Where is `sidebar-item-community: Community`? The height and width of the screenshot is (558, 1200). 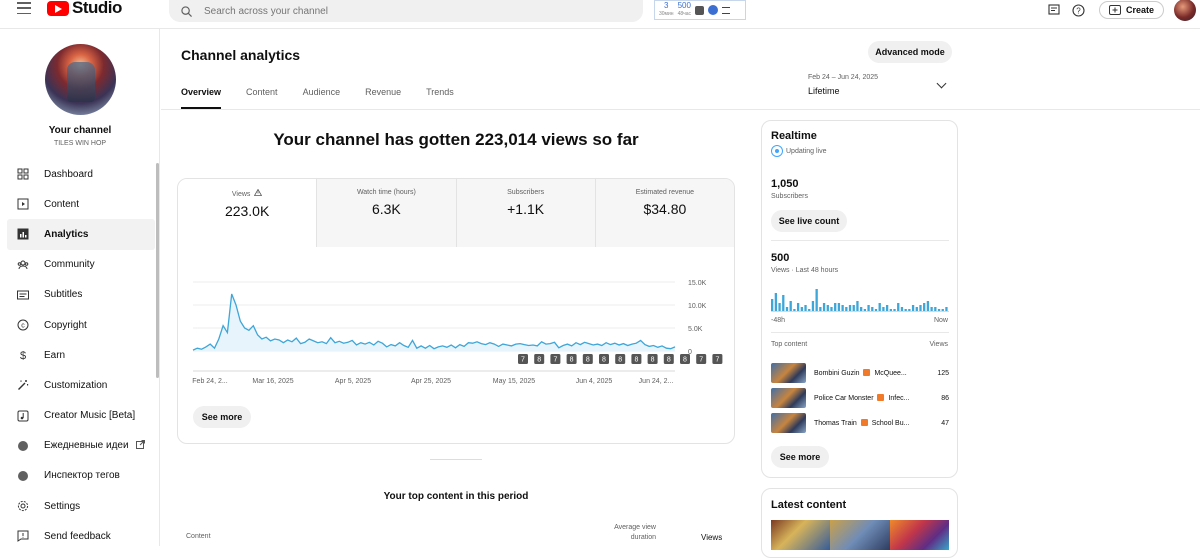 sidebar-item-community: Community is located at coordinates (81, 265).